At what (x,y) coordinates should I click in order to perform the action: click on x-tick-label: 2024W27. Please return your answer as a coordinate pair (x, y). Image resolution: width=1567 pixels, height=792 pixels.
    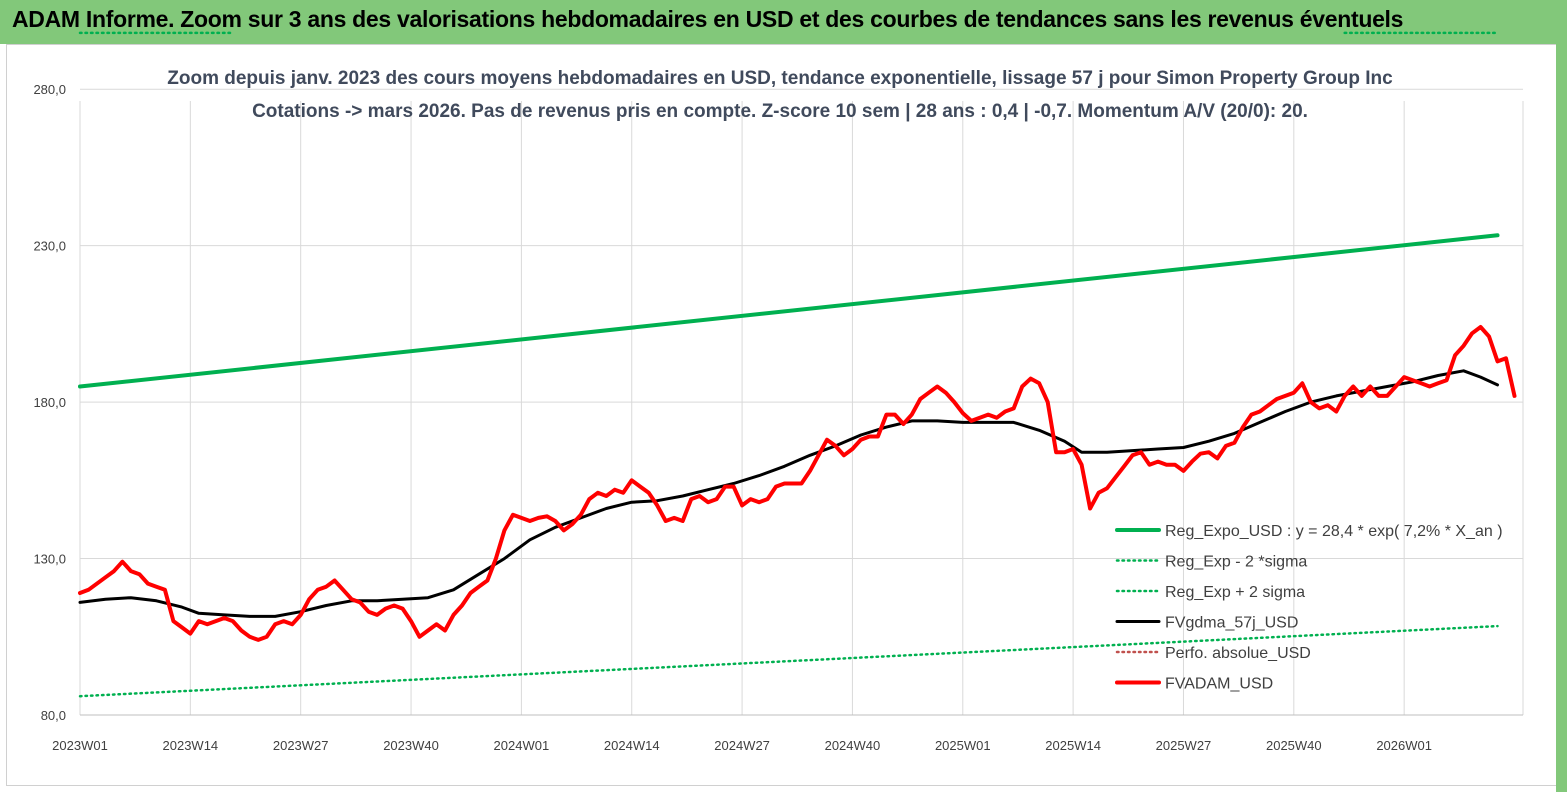
    Looking at the image, I should click on (742, 745).